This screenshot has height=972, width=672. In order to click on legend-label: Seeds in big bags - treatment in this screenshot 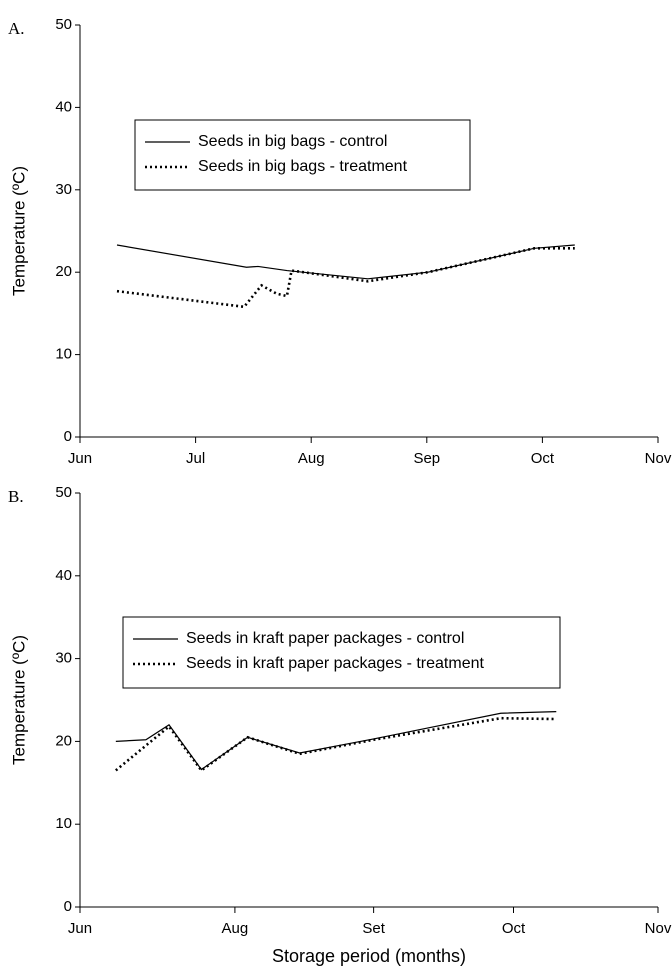, I will do `click(303, 166)`.